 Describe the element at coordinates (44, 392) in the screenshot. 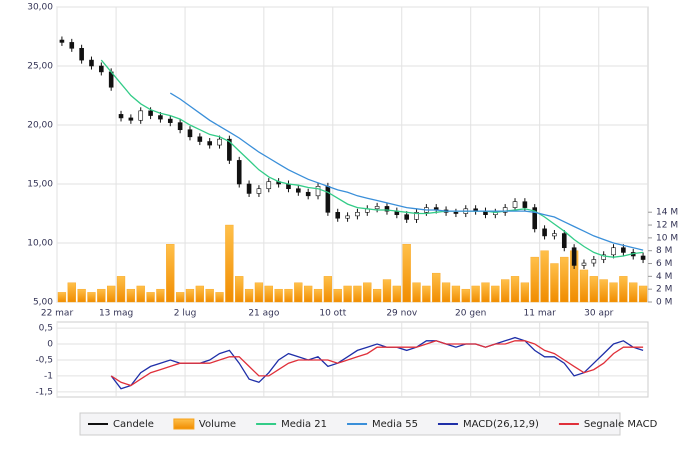

I see `y-tick-label: -1,5` at that location.